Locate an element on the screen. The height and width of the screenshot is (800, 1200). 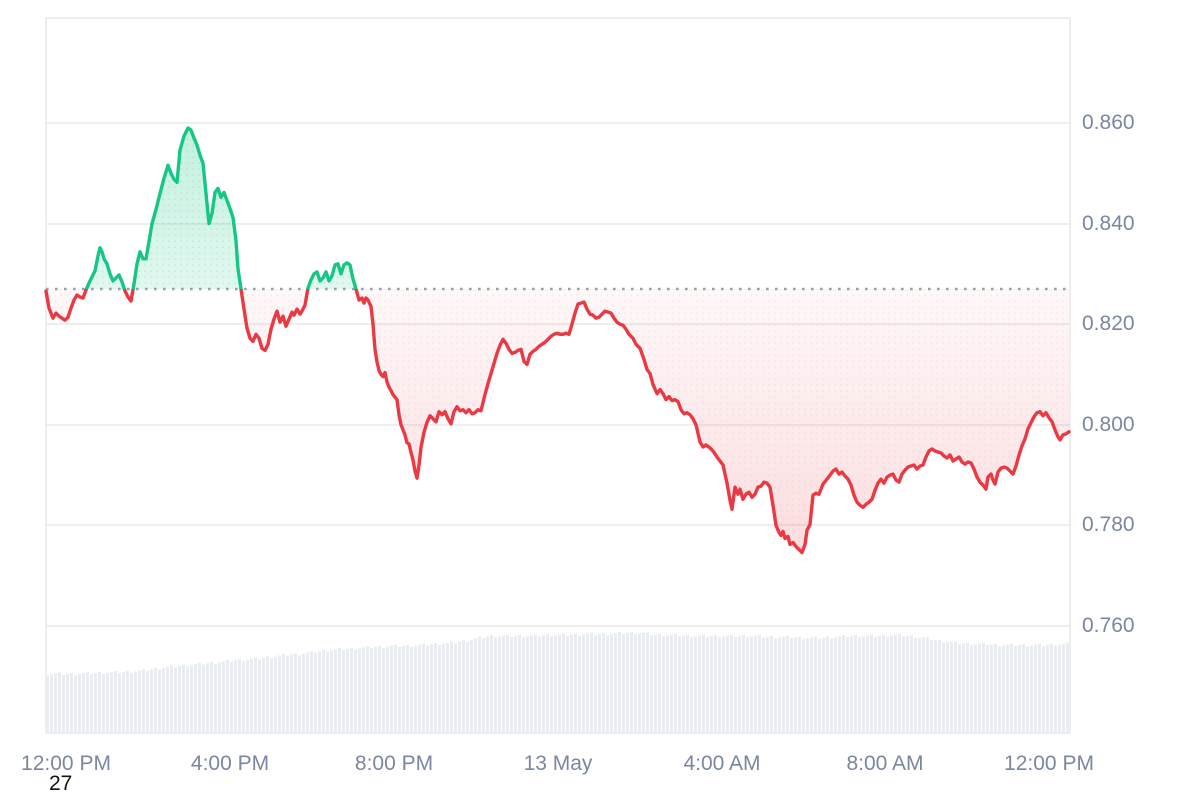
y-axis-tick-label: 0.800 is located at coordinates (1108, 424).